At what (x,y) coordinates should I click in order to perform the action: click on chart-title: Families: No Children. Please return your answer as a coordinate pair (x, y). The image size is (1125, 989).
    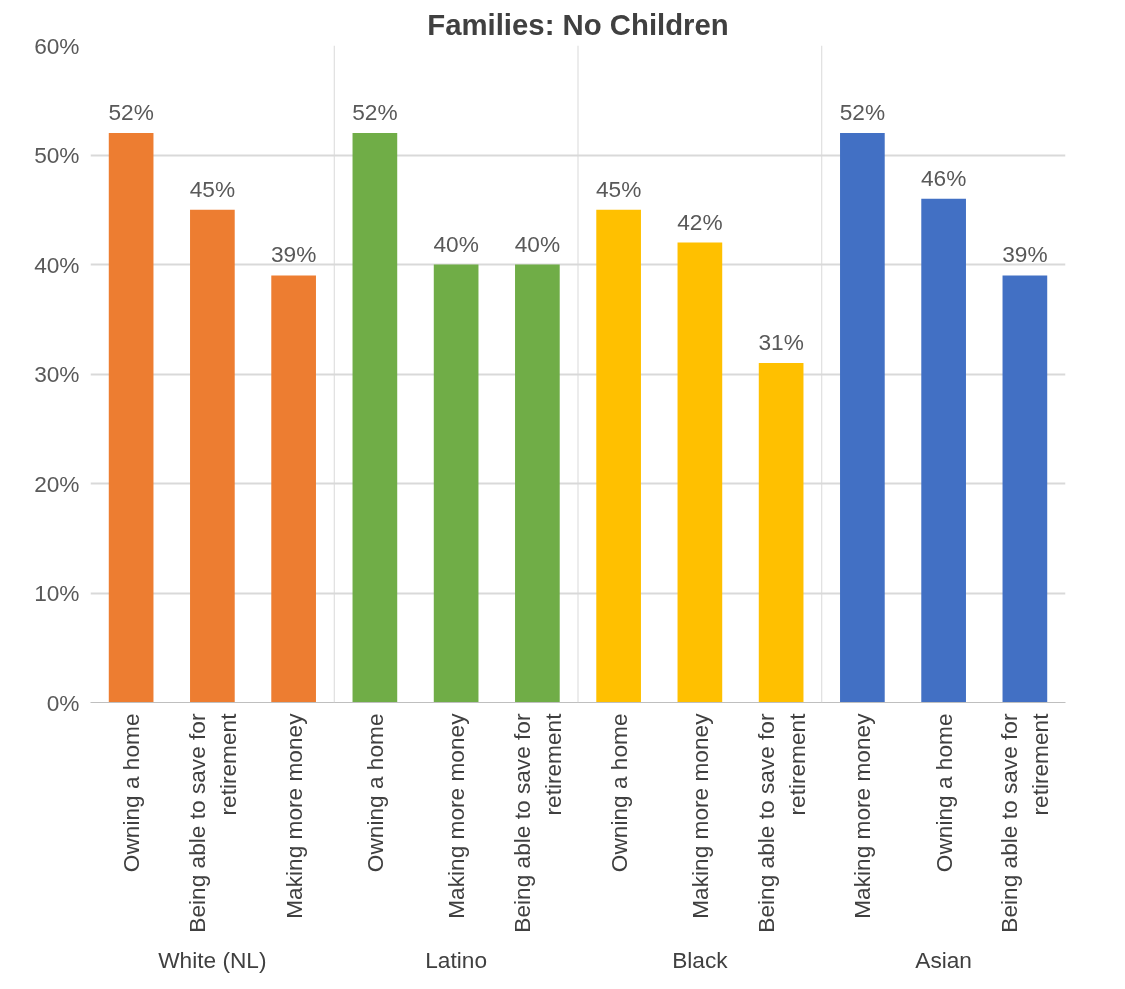
    Looking at the image, I should click on (578, 24).